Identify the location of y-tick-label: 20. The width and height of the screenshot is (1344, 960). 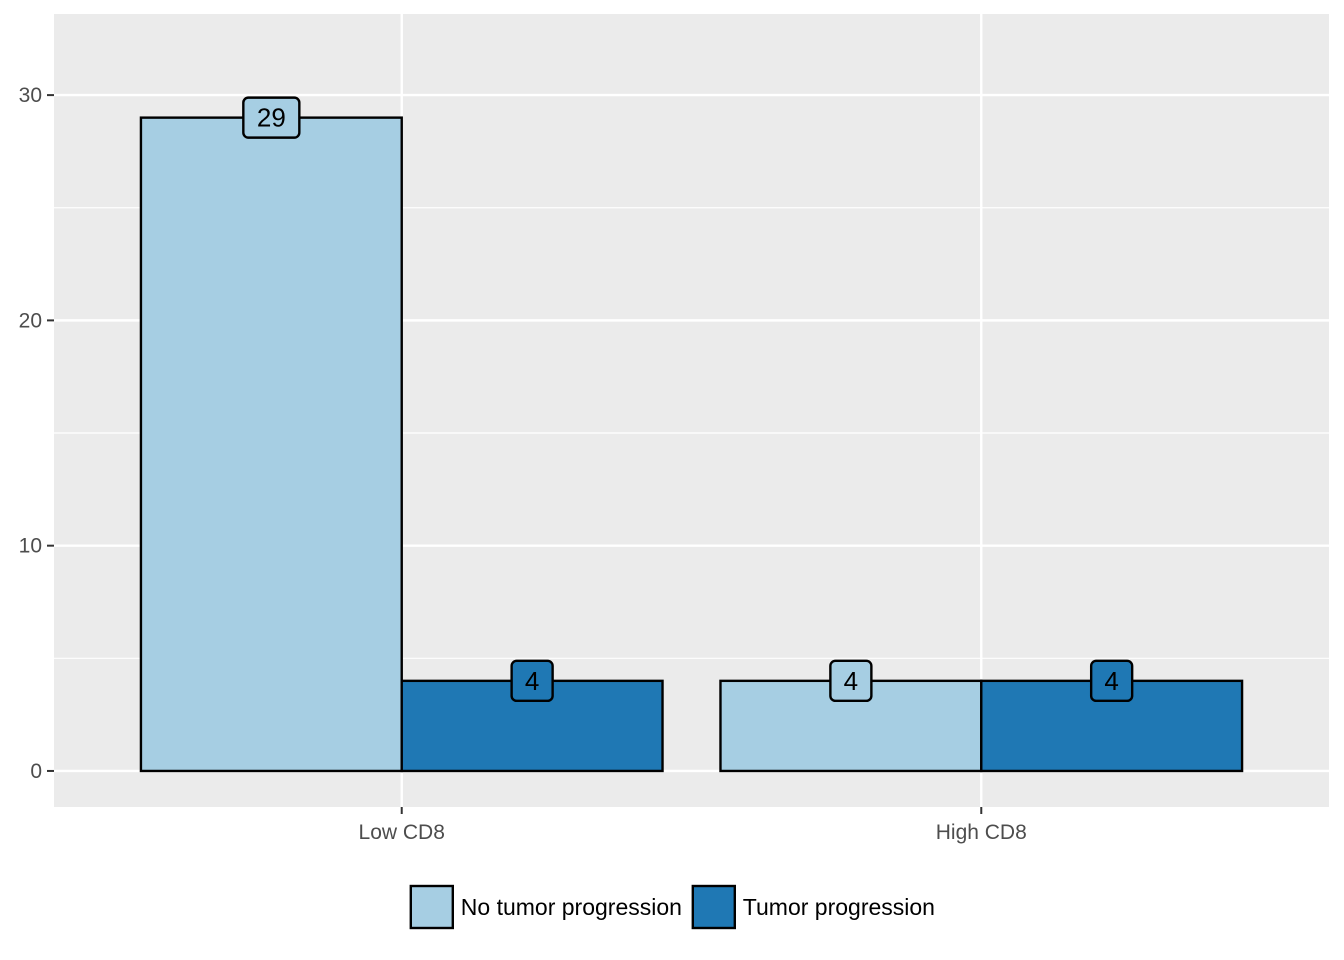
(30, 320).